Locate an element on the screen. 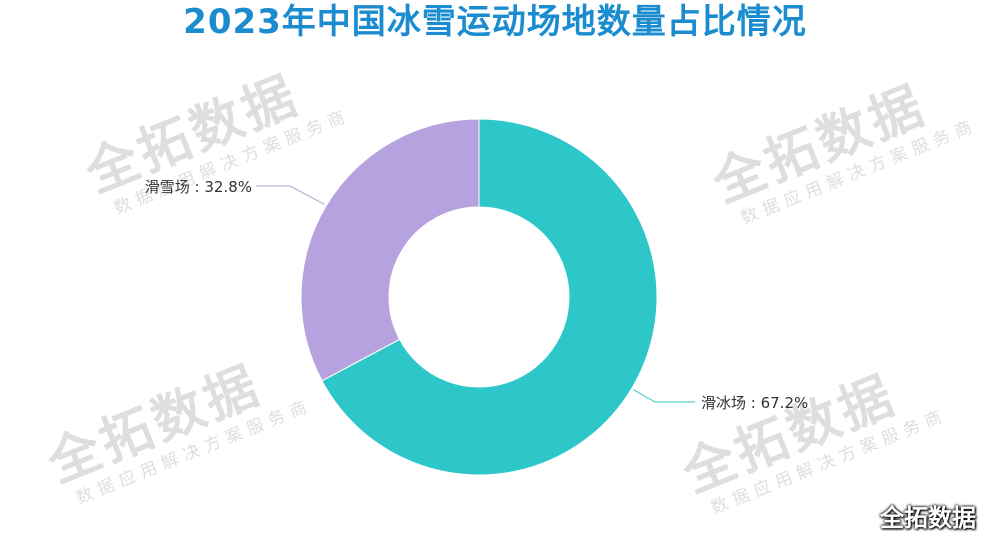 The image size is (990, 545). chart-title: 2023年中国冰雪运动场地数量占比情况 is located at coordinates (495, 22).